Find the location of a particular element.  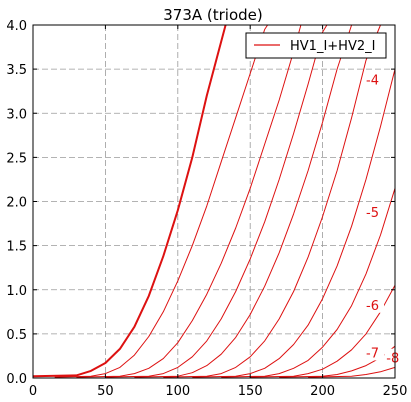

y-tick-label: 0.0 is located at coordinates (16, 379).